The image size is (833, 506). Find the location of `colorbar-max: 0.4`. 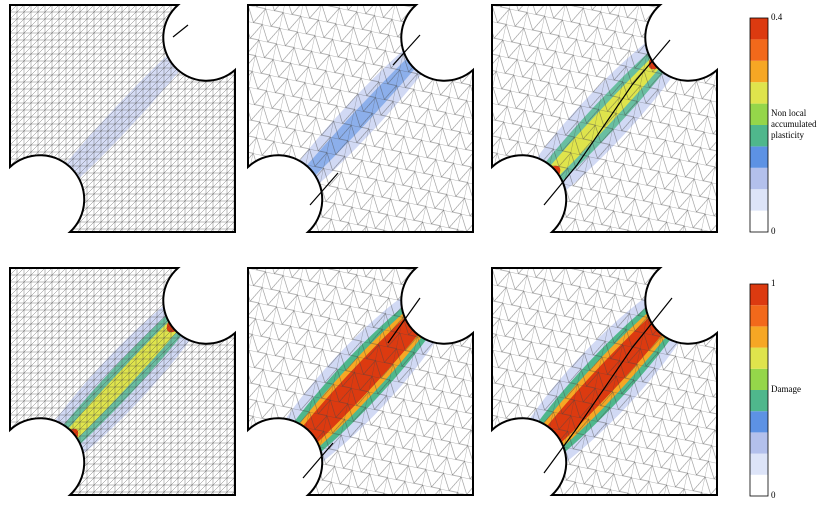

colorbar-max: 0.4 is located at coordinates (777, 17).